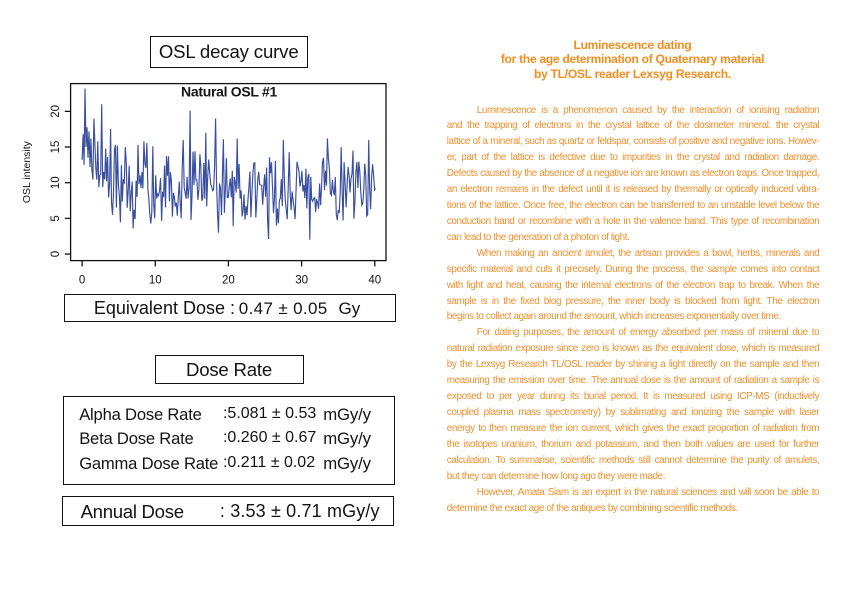  I want to click on svg-text: 40, so click(374, 281).